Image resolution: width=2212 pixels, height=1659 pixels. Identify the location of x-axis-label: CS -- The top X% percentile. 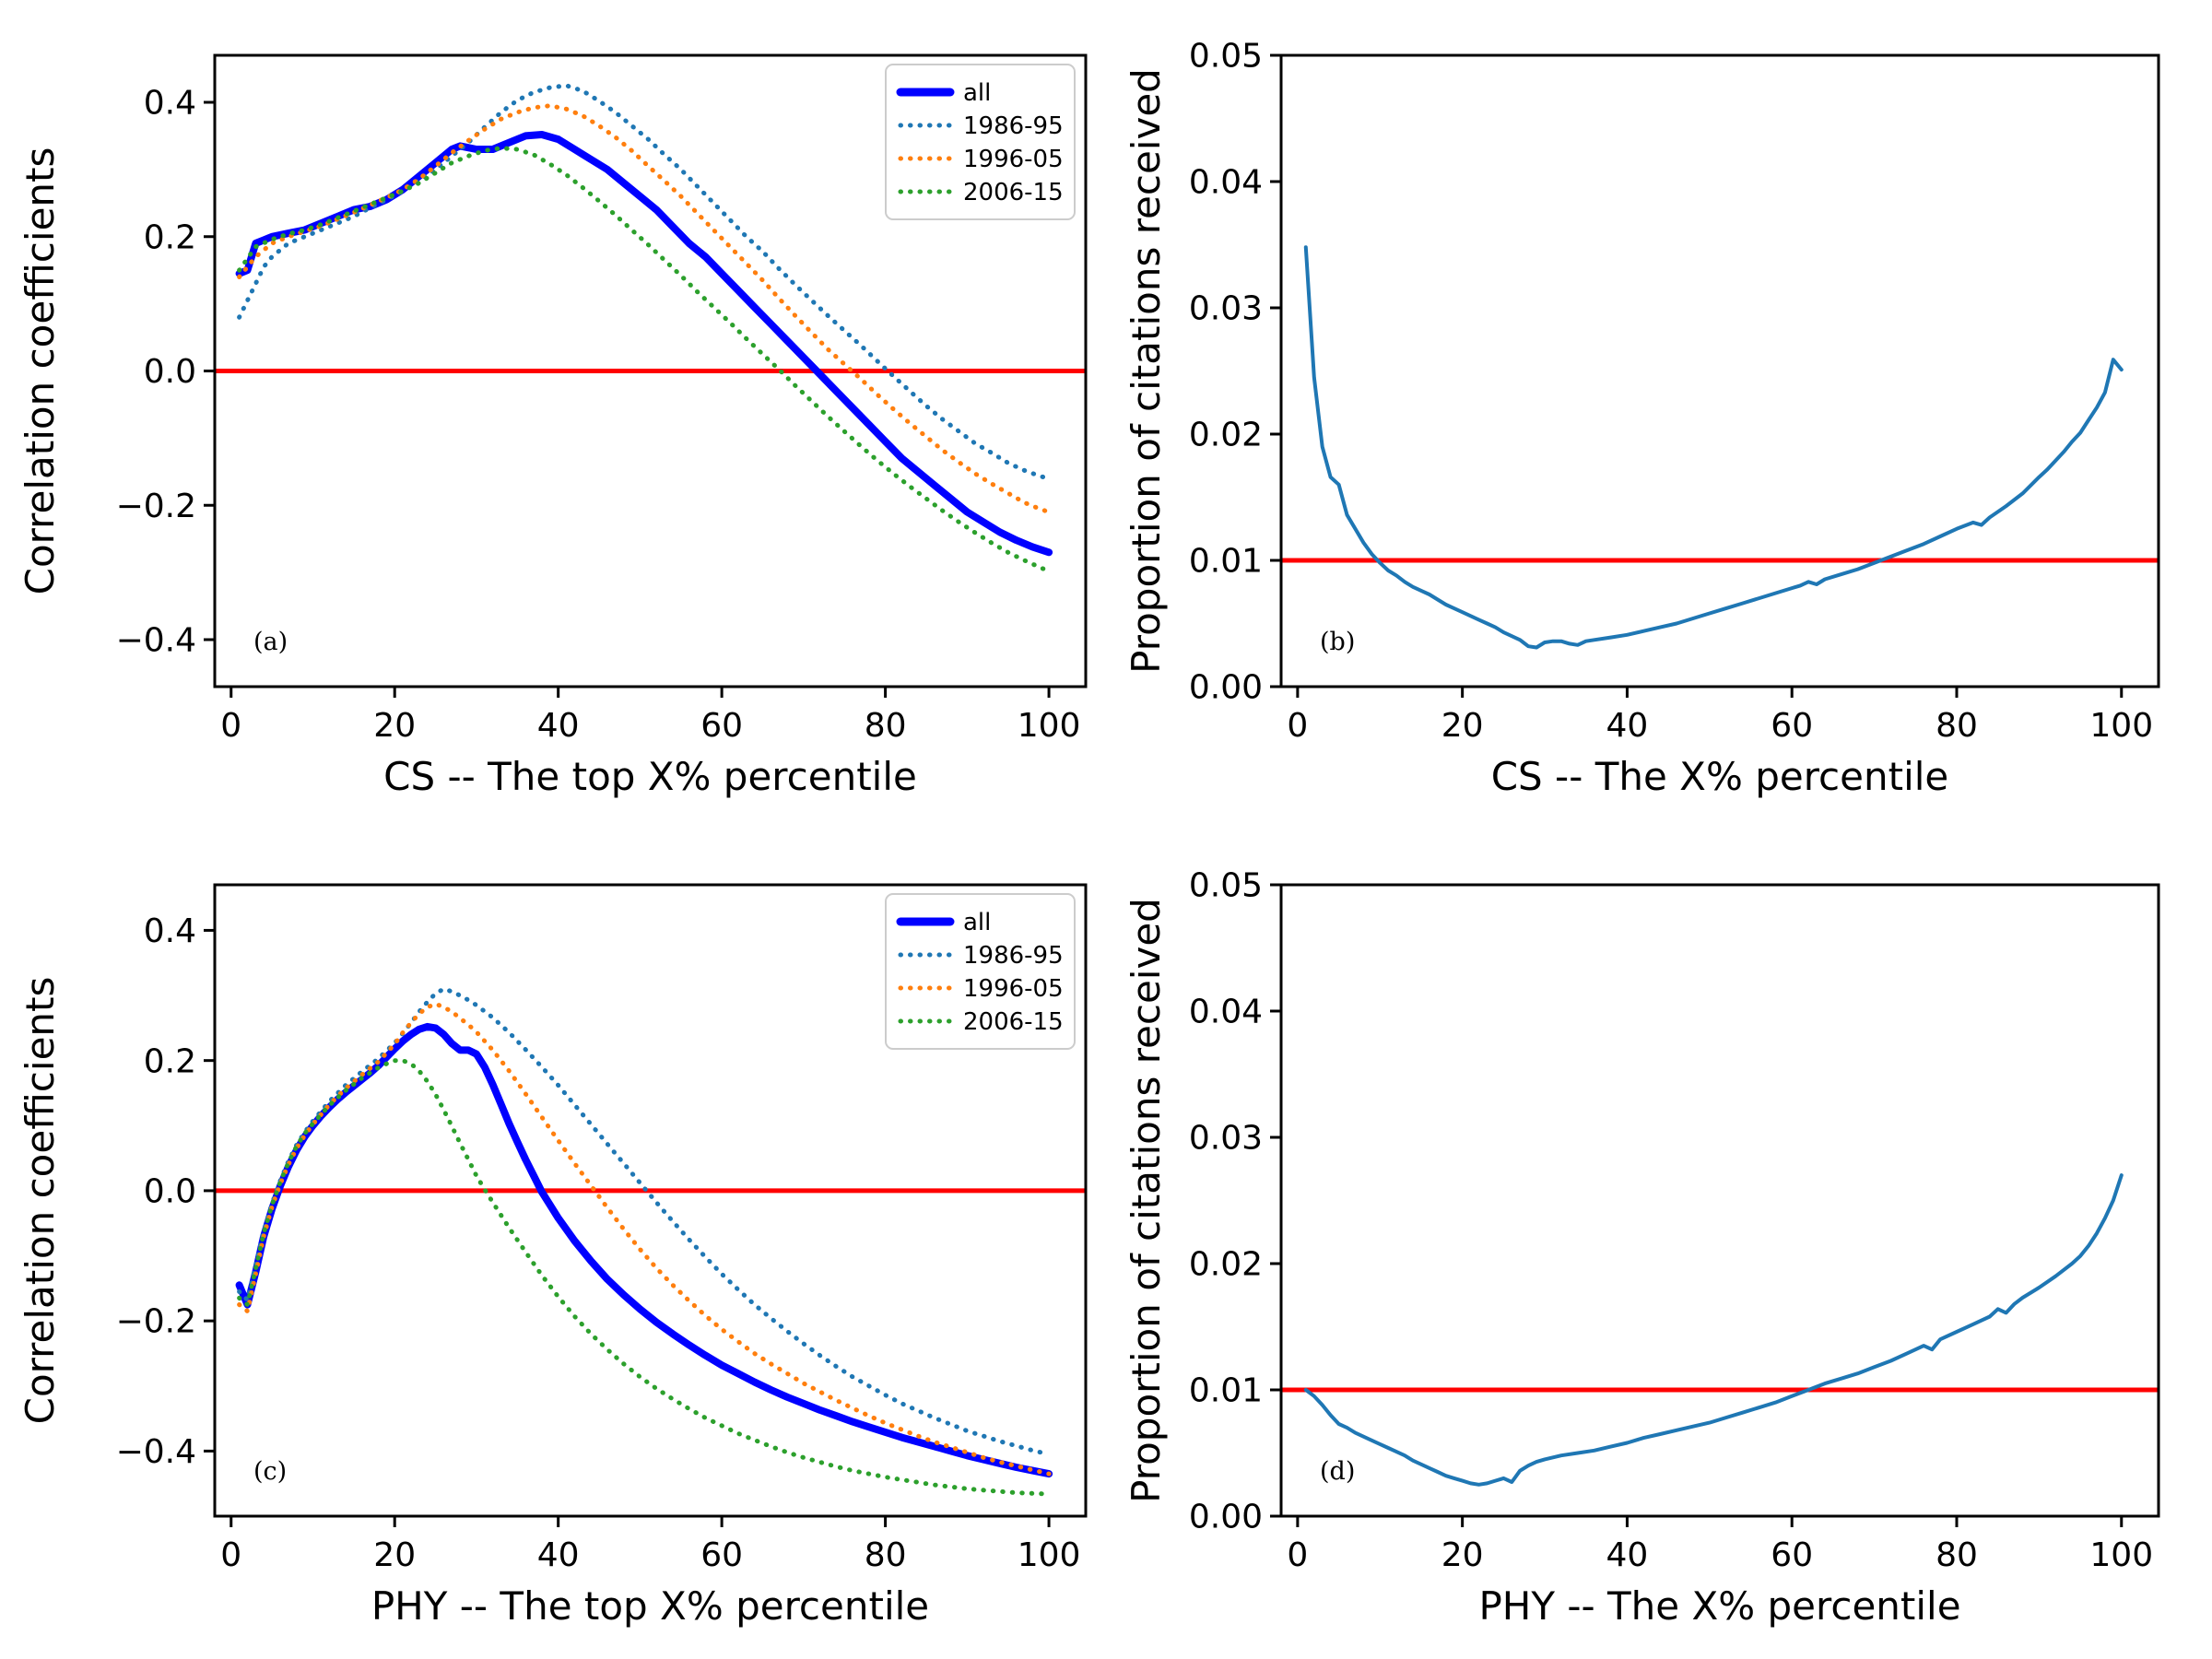
(650, 776).